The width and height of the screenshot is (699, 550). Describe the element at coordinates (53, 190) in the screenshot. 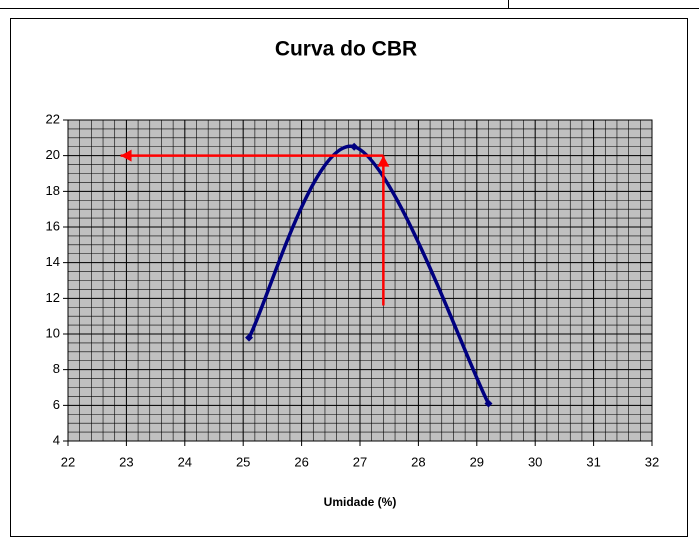

I see `y-tick-label: 18` at that location.